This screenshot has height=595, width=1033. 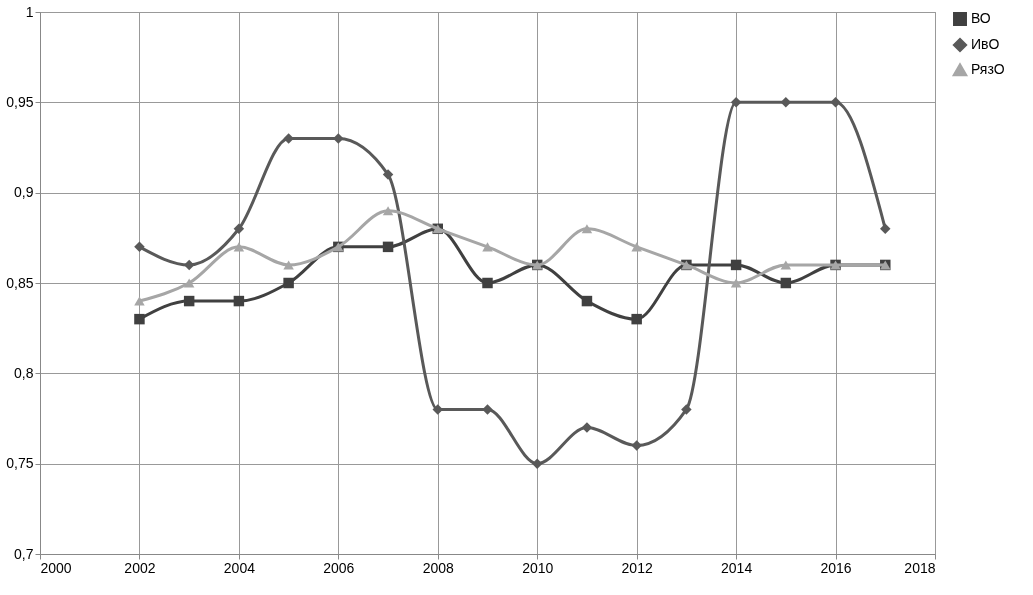 What do you see at coordinates (737, 567) in the screenshot?
I see `x-tick-label: 2014` at bounding box center [737, 567].